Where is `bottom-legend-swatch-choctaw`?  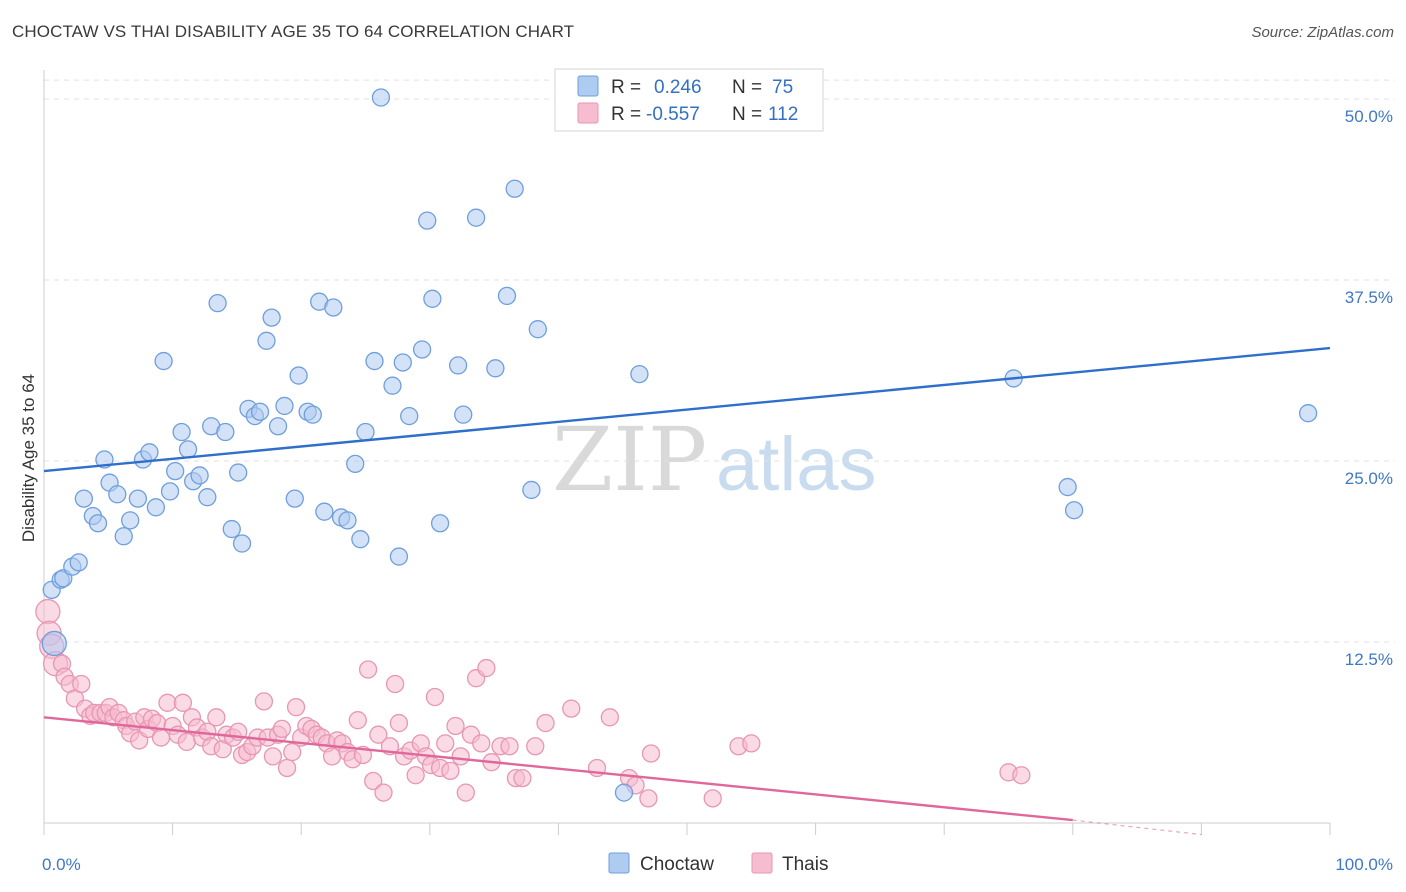 bottom-legend-swatch-choctaw is located at coordinates (619, 863).